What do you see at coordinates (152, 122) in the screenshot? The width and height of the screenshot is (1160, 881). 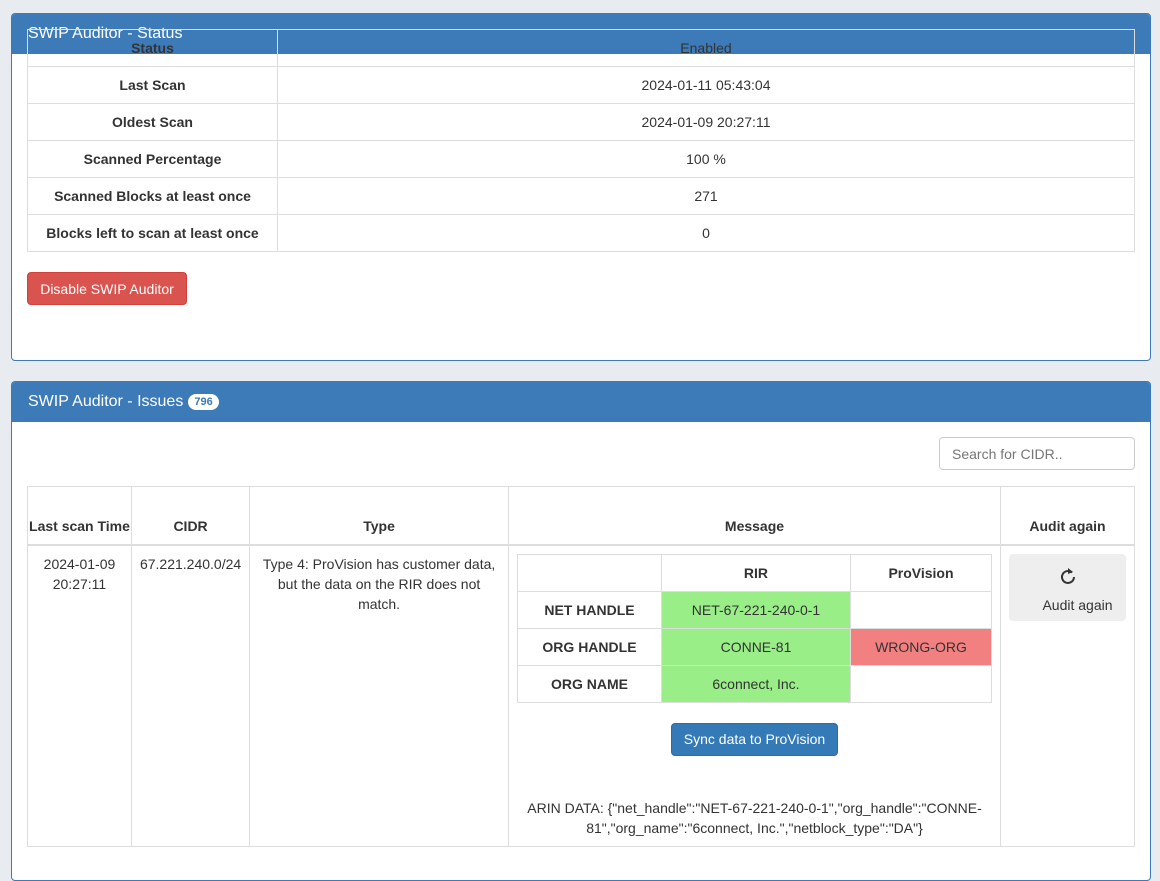 I see `status-label: Oldest Scan` at bounding box center [152, 122].